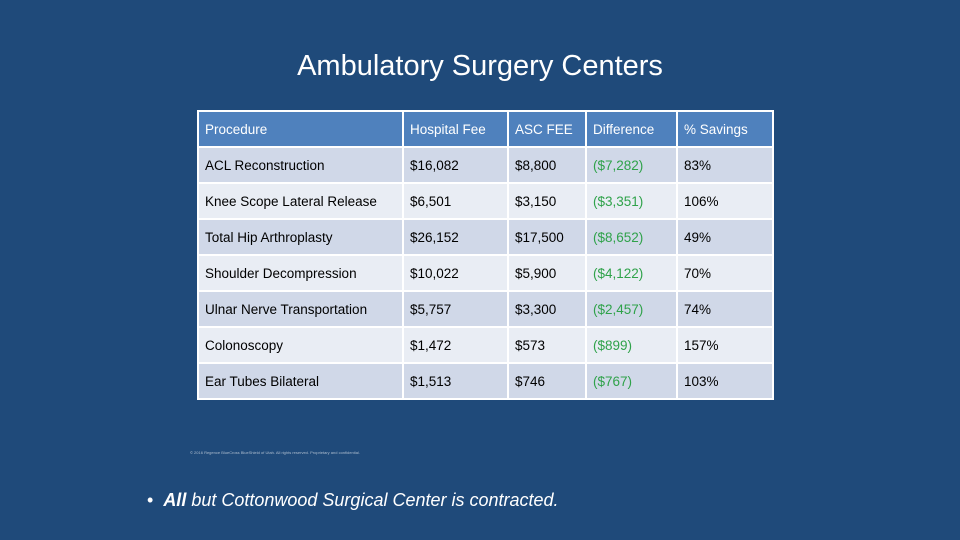  I want to click on header-difference: Difference, so click(631, 129).